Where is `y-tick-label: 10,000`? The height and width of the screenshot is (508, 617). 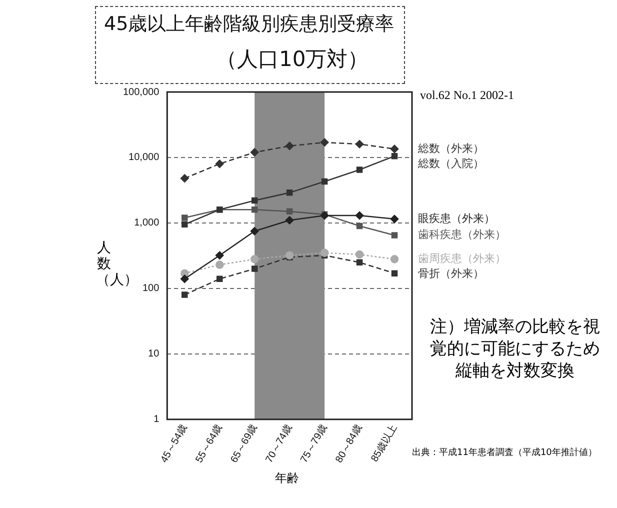 y-tick-label: 10,000 is located at coordinates (144, 158).